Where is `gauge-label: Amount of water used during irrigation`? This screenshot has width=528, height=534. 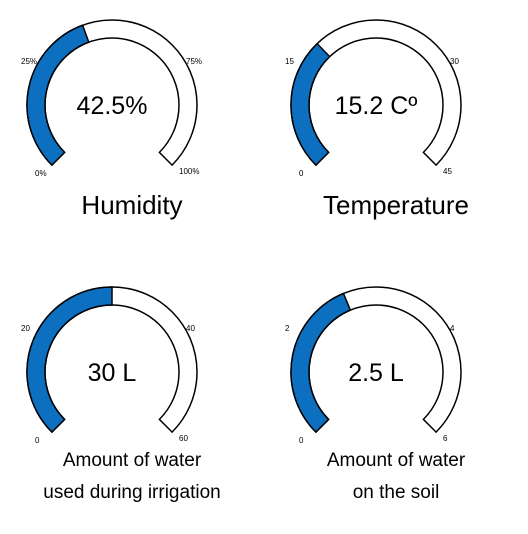 gauge-label: Amount of water used during irrigation is located at coordinates (132, 477).